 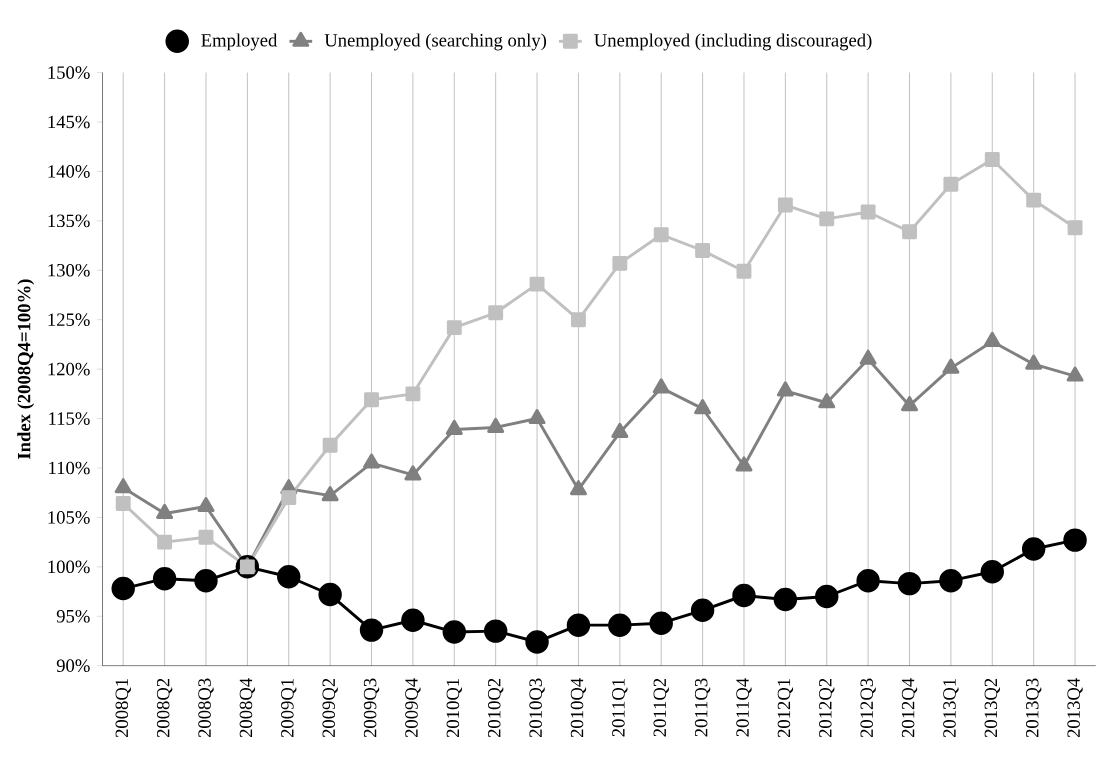 I want to click on legend-label: Unemployed (searching only), so click(x=435, y=42).